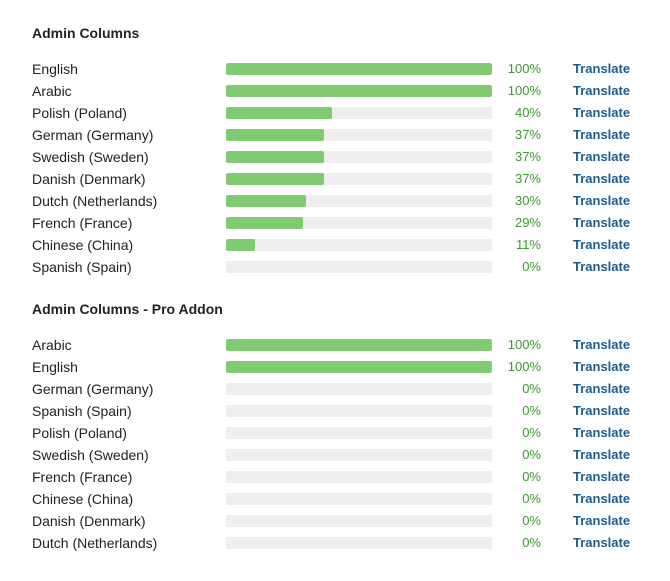 The height and width of the screenshot is (581, 670). I want to click on language-row: Dutch (Netherlands) 30% Translate, so click(335, 201).